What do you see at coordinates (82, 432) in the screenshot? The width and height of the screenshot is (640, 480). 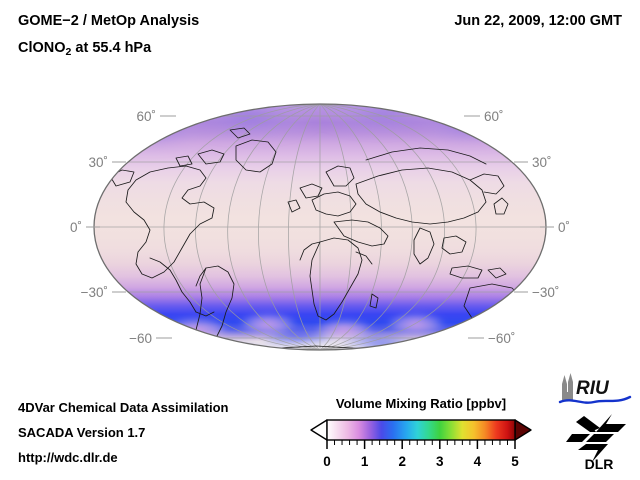 I see `footer-version-label: SACADA Version 1.7` at bounding box center [82, 432].